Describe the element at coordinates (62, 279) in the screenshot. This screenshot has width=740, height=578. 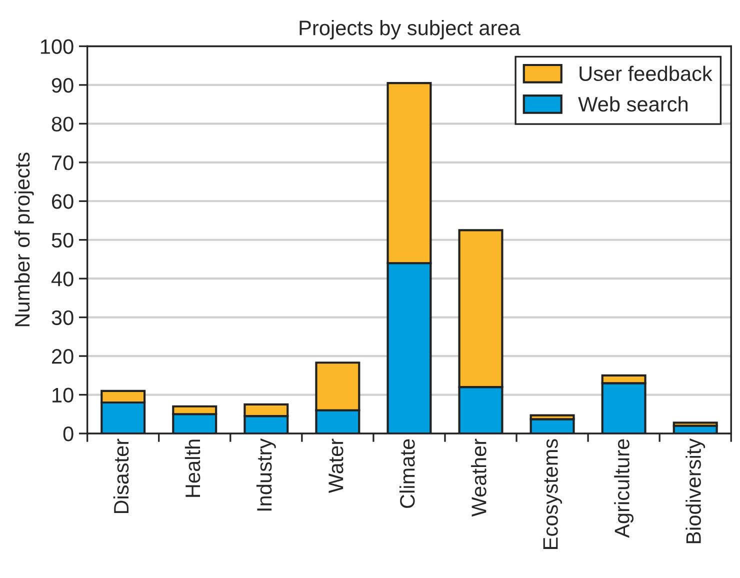
I see `y-tick-label: 40` at that location.